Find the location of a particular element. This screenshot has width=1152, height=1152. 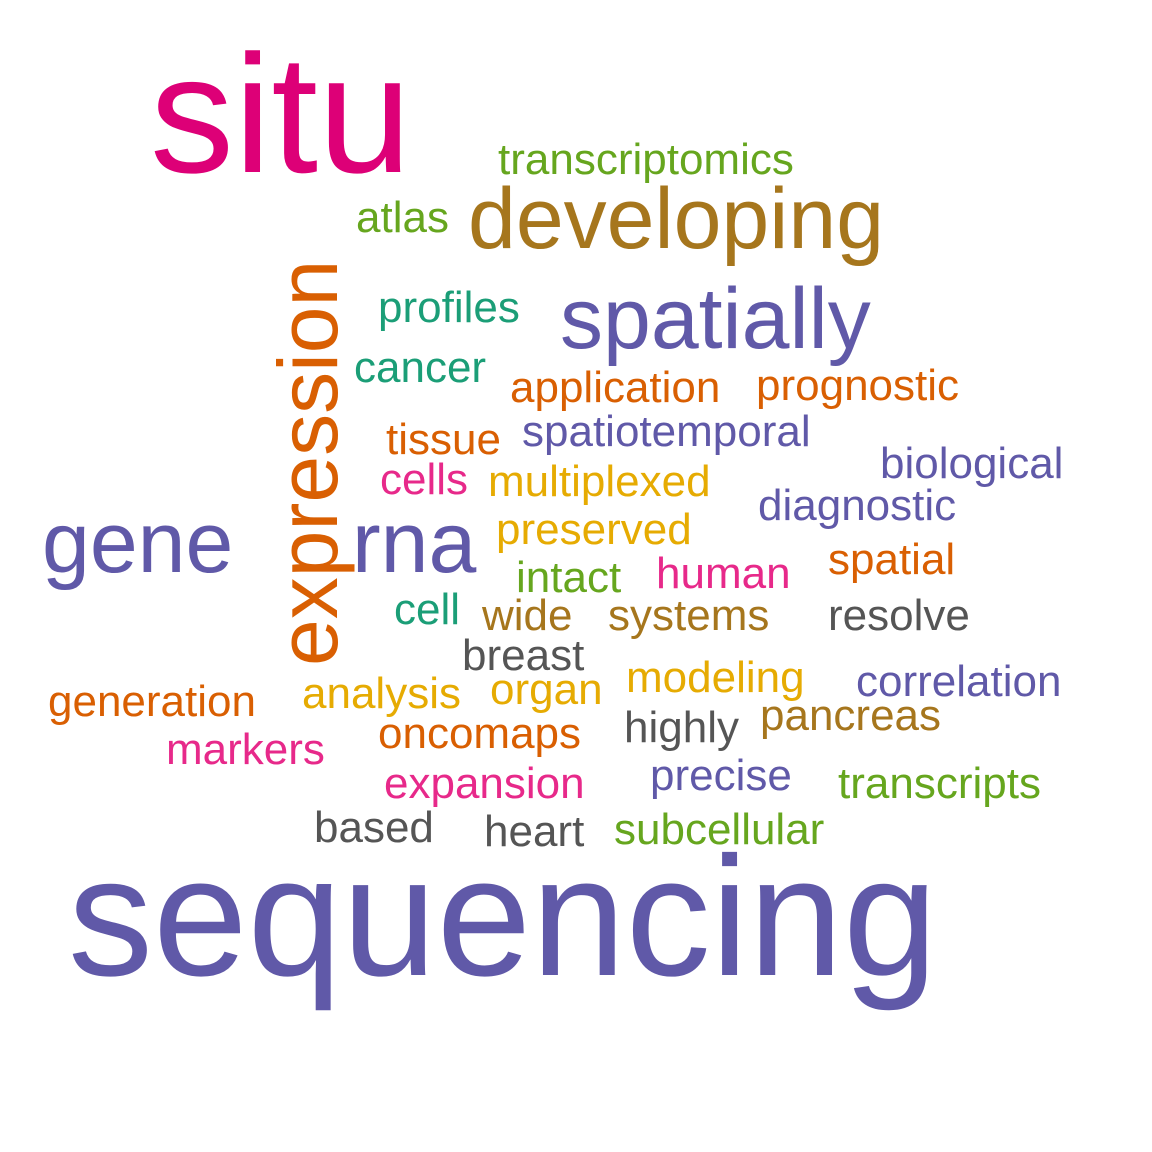

word-oncomaps: oncomaps is located at coordinates (480, 733).